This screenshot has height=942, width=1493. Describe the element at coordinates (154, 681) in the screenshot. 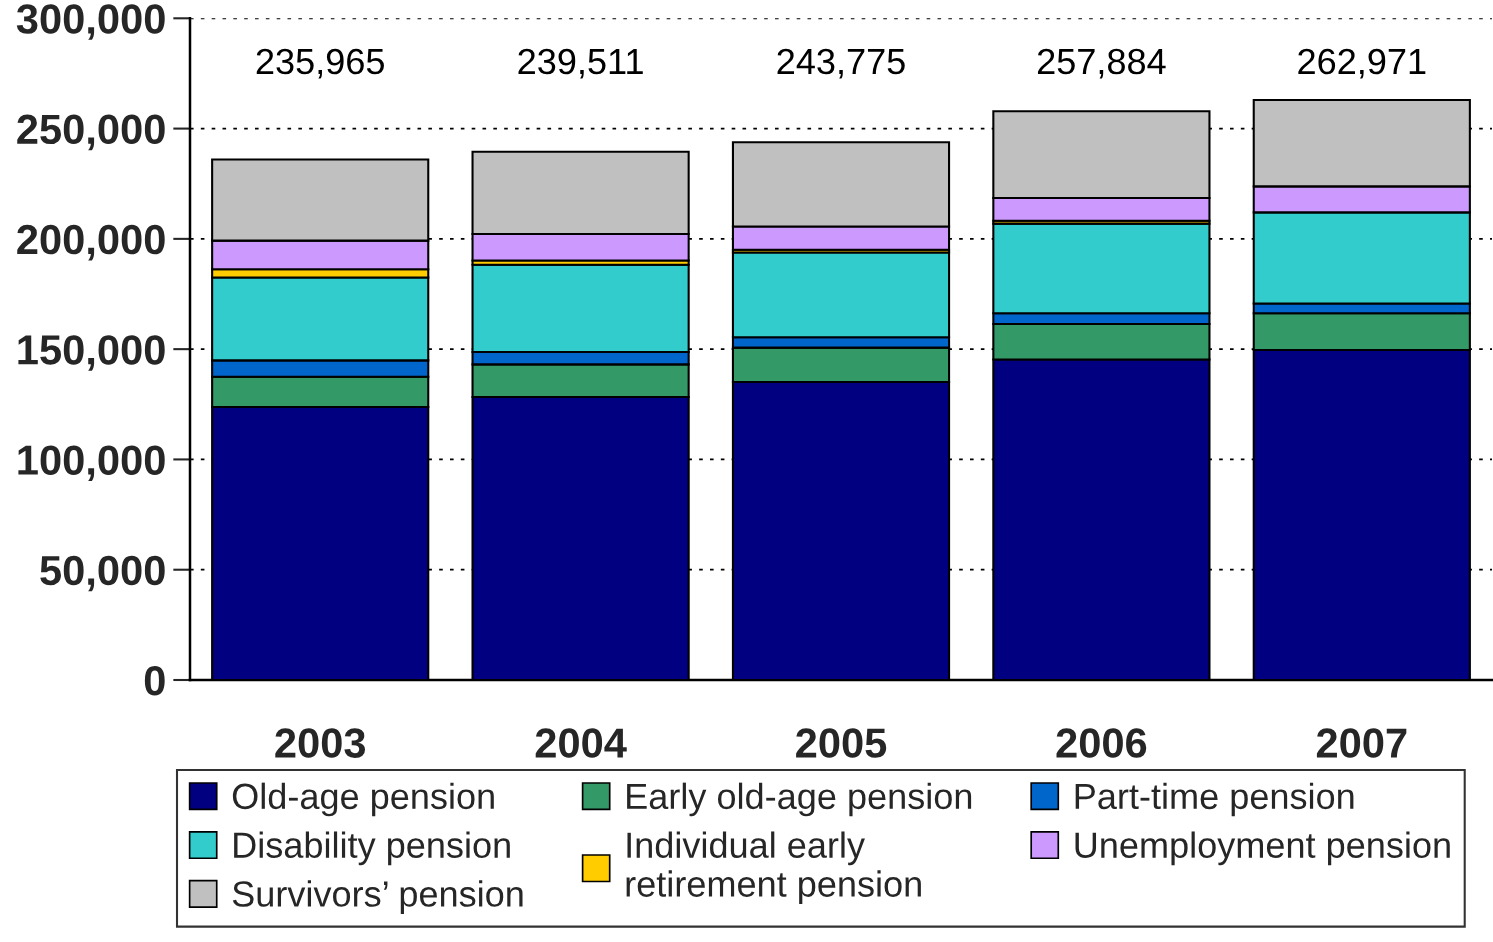

I see `y-tick-label: 0` at that location.